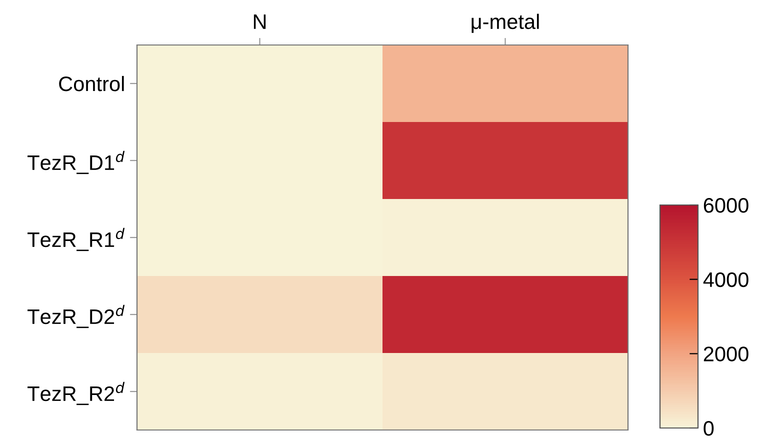  Describe the element at coordinates (726, 205) in the screenshot. I see `color-bar-label: 6000` at that location.